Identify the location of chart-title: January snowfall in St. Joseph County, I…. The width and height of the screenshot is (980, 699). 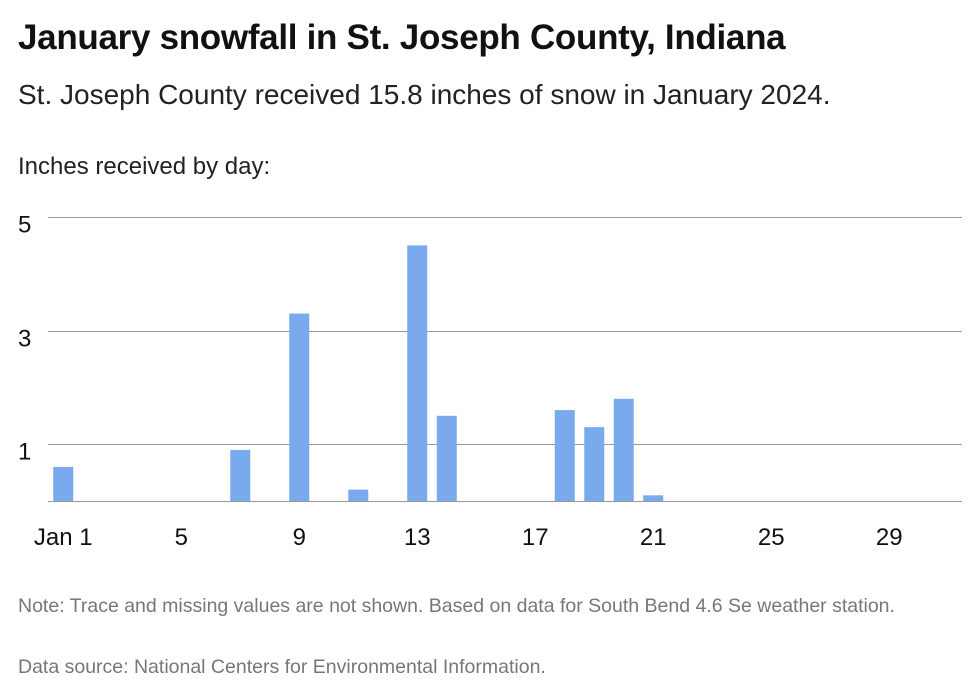
(402, 37).